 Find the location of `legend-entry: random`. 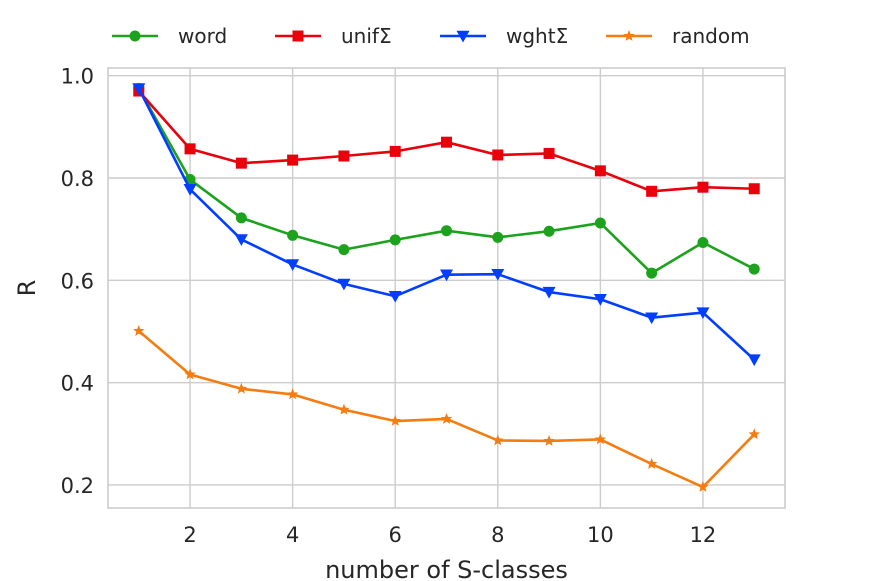

legend-entry: random is located at coordinates (678, 36).